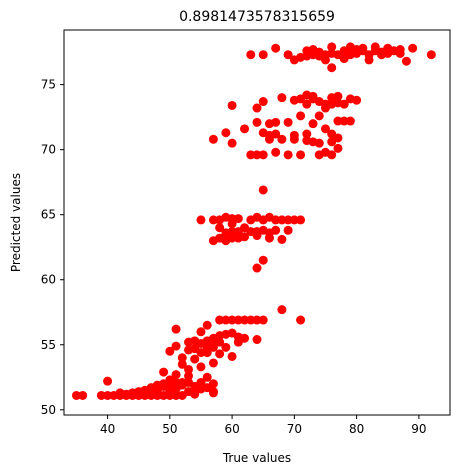 This screenshot has width=461, height=475. Describe the element at coordinates (52, 247) in the screenshot. I see `y-axis-ticks: 50 55 60 65 70 75` at that location.